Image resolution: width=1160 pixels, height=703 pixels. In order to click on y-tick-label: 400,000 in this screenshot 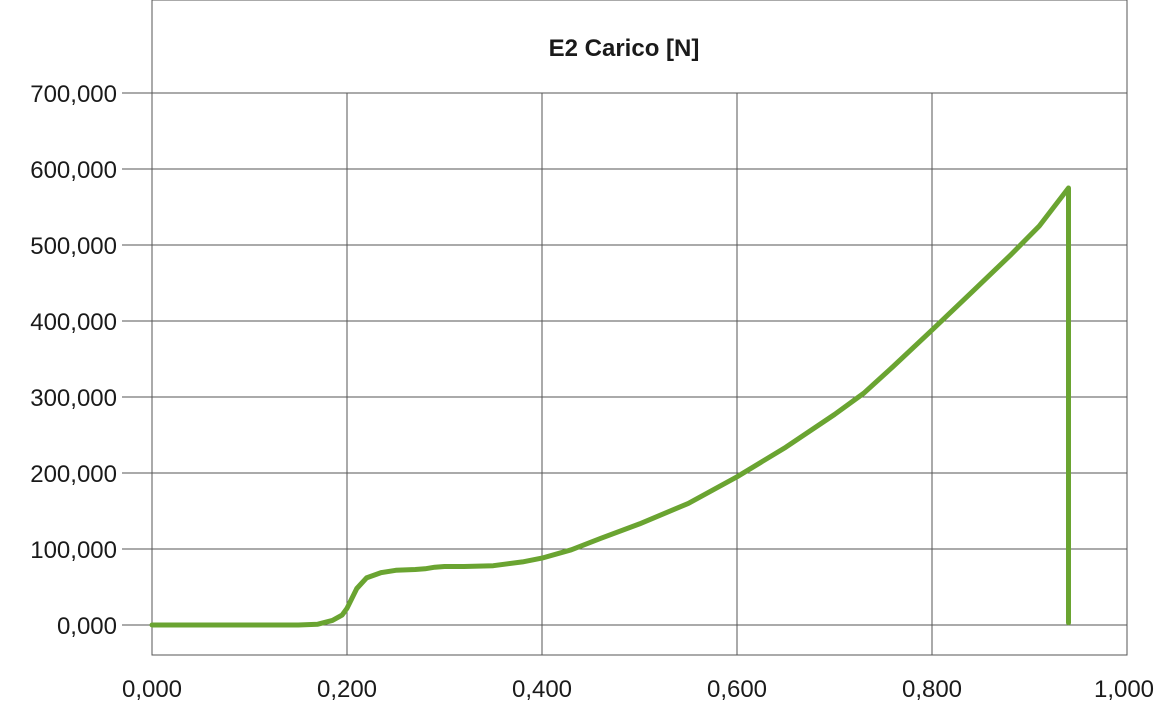, I will do `click(73, 322)`.